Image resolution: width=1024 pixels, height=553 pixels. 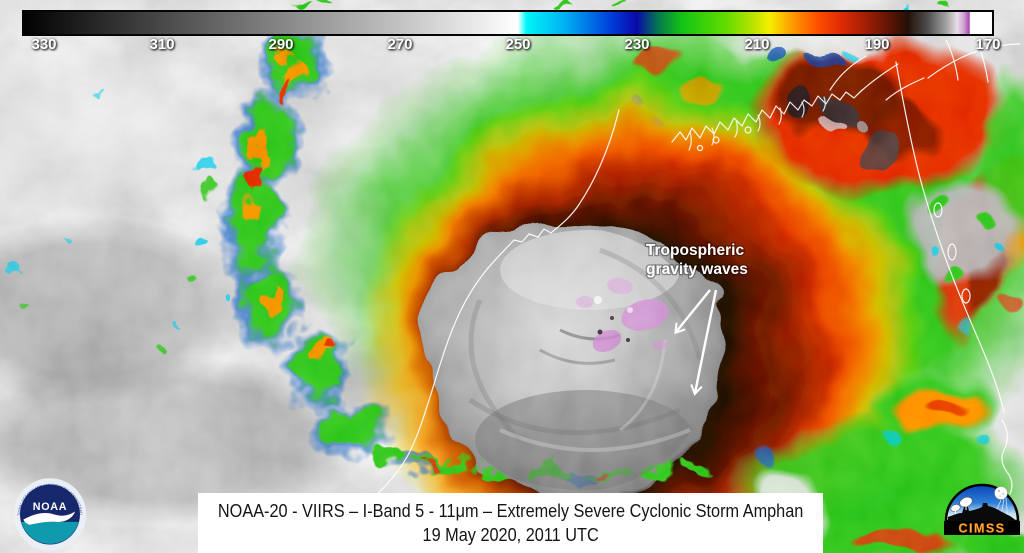 I want to click on colorbar-tick: 230, so click(x=637, y=44).